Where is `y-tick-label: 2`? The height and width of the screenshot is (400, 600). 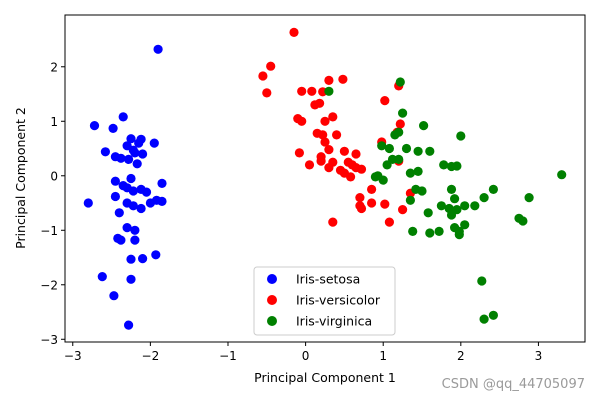 y-tick-label: 2 is located at coordinates (54, 67).